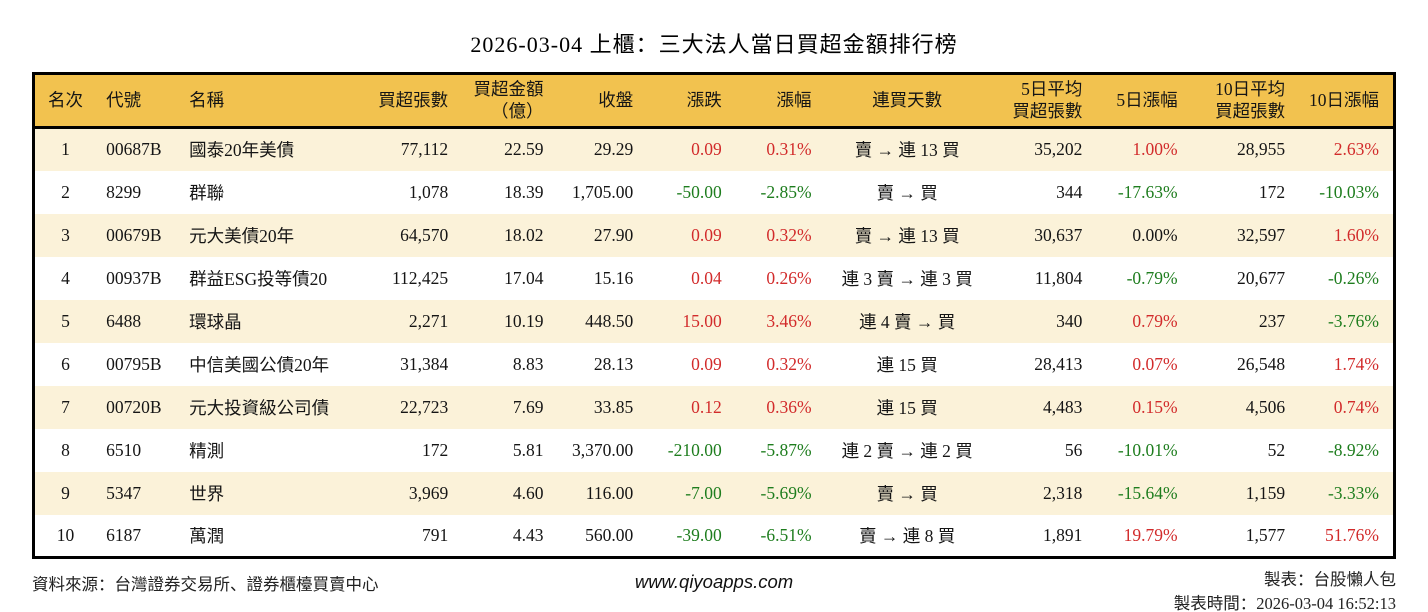 Image resolution: width=1428 pixels, height=612 pixels. I want to click on cell-pct5: -10.01%, so click(1147, 449).